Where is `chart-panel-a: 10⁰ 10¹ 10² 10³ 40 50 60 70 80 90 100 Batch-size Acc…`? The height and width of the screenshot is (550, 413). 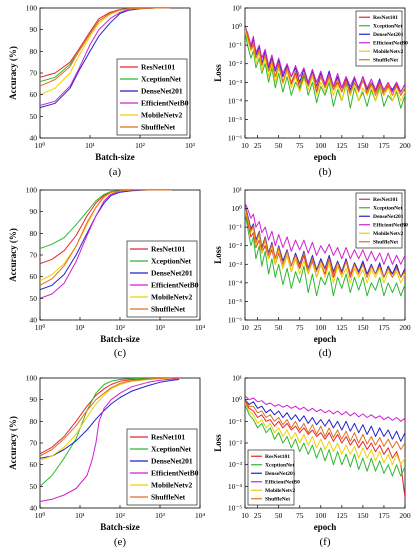 chart-panel-a: 10⁰ 10¹ 10² 10³ 40 50 60 70 80 90 100 Batch-size Acc… is located at coordinates (102, 91).